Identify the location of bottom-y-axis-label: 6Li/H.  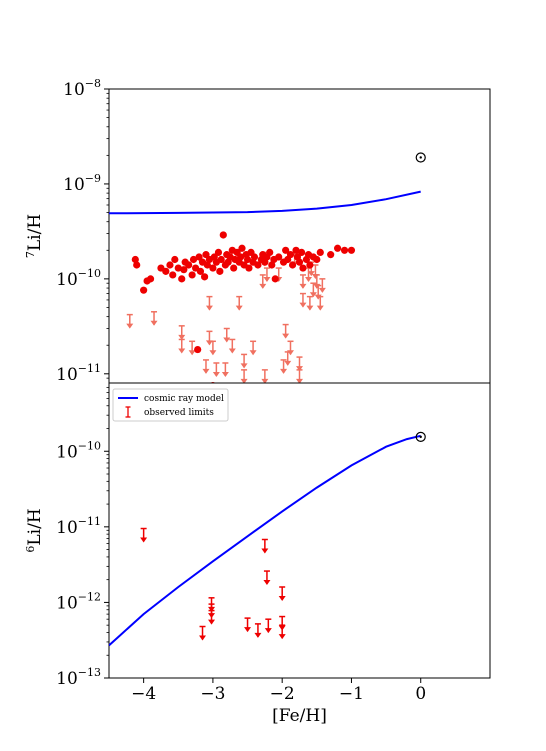
(34, 530).